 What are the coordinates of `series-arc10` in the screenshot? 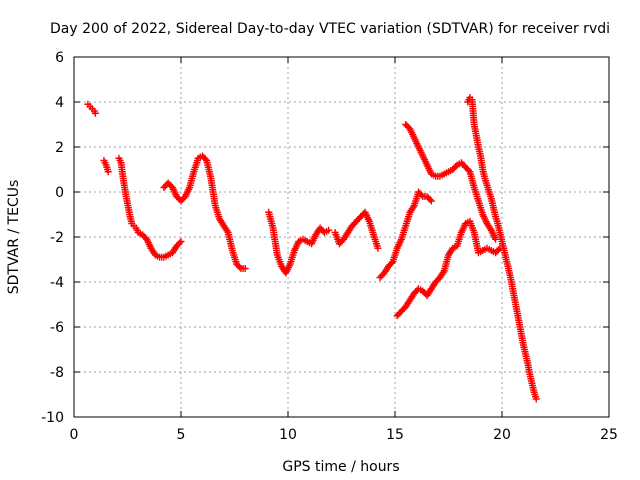 It's located at (502, 248).